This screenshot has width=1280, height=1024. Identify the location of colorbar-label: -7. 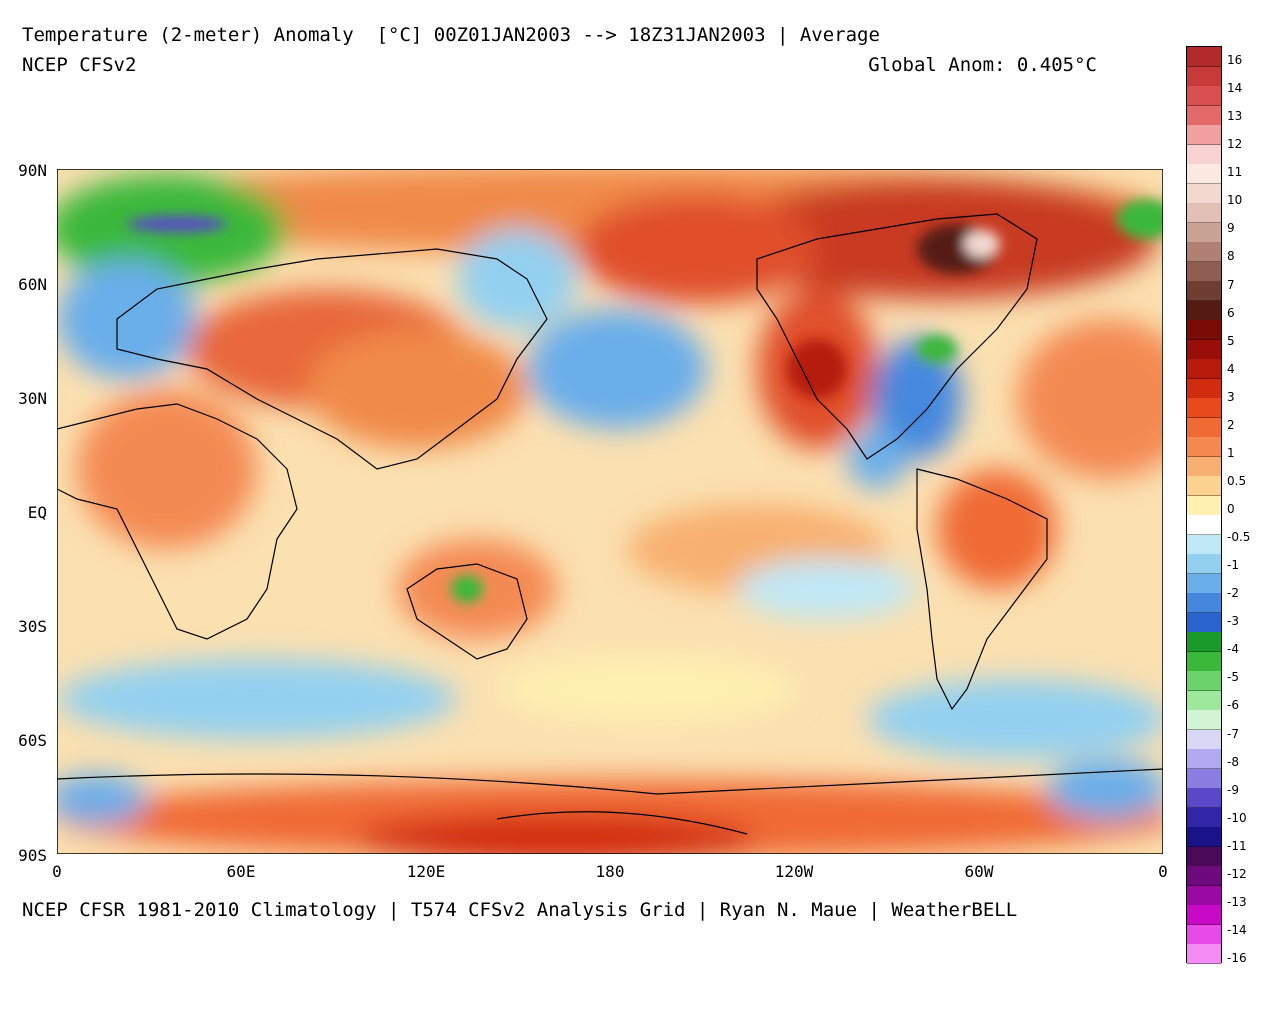
(1233, 733).